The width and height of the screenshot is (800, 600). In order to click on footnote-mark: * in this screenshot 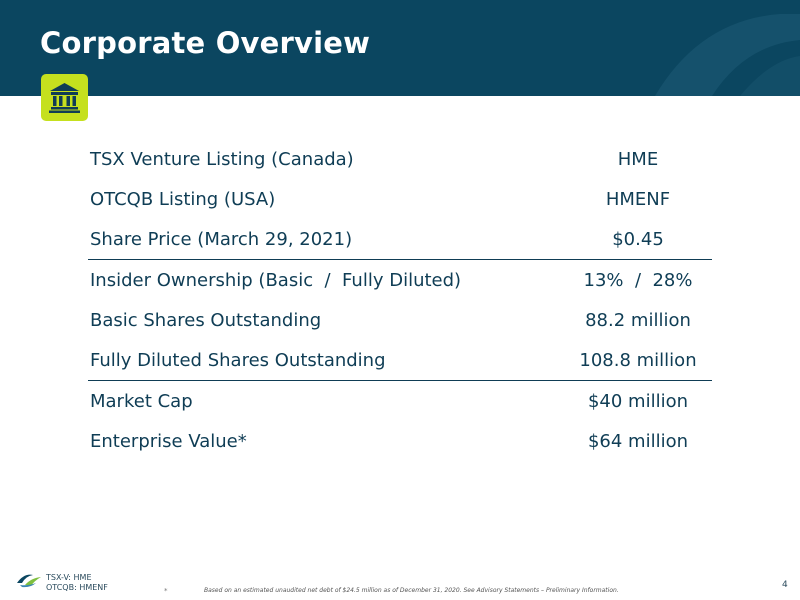, I will do `click(166, 591)`.